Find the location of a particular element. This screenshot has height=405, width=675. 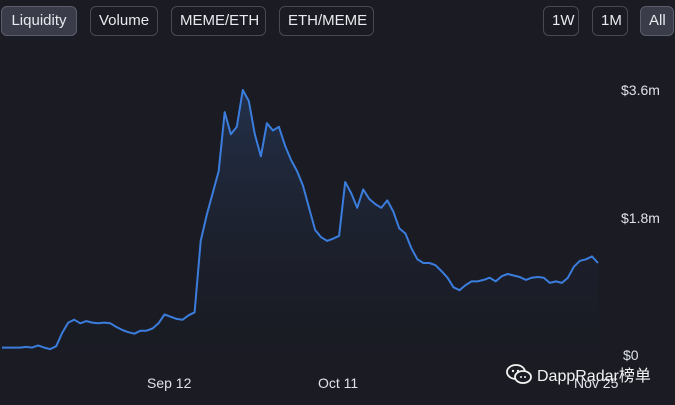

watermark: DappRadar榜单 is located at coordinates (578, 374).